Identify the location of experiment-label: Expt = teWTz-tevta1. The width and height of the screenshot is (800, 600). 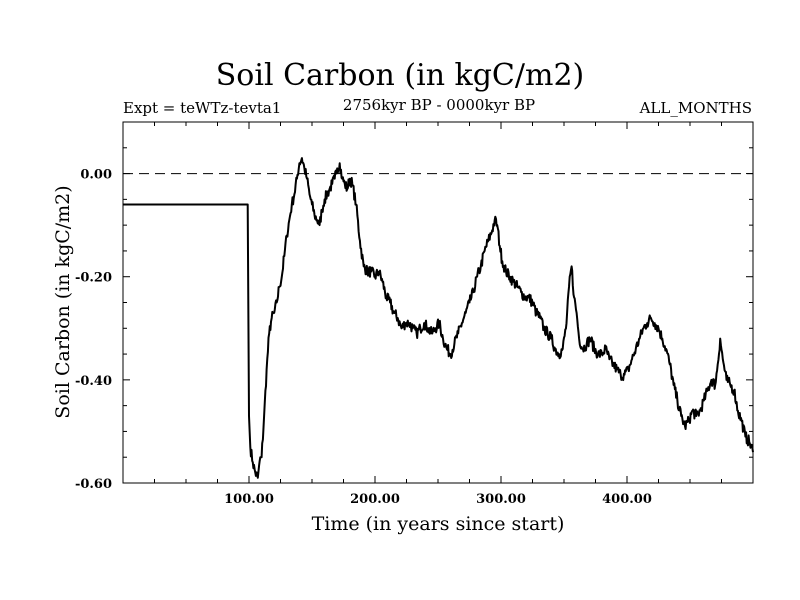
(202, 108).